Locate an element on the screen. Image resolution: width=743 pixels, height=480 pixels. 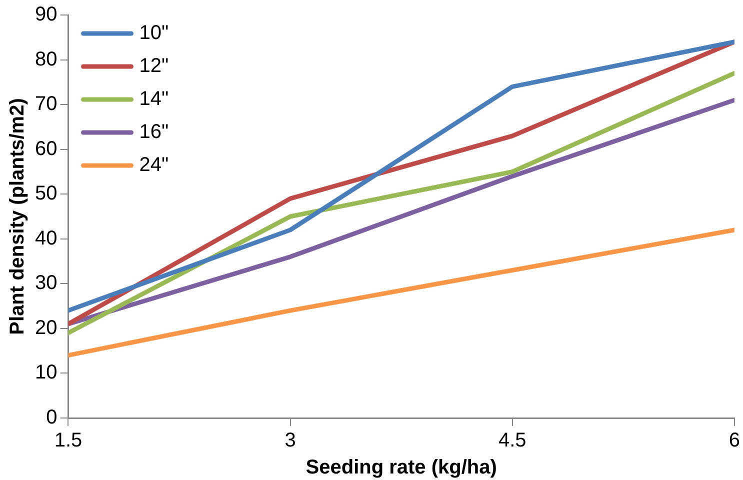
legend-label: 14" is located at coordinates (154, 99).